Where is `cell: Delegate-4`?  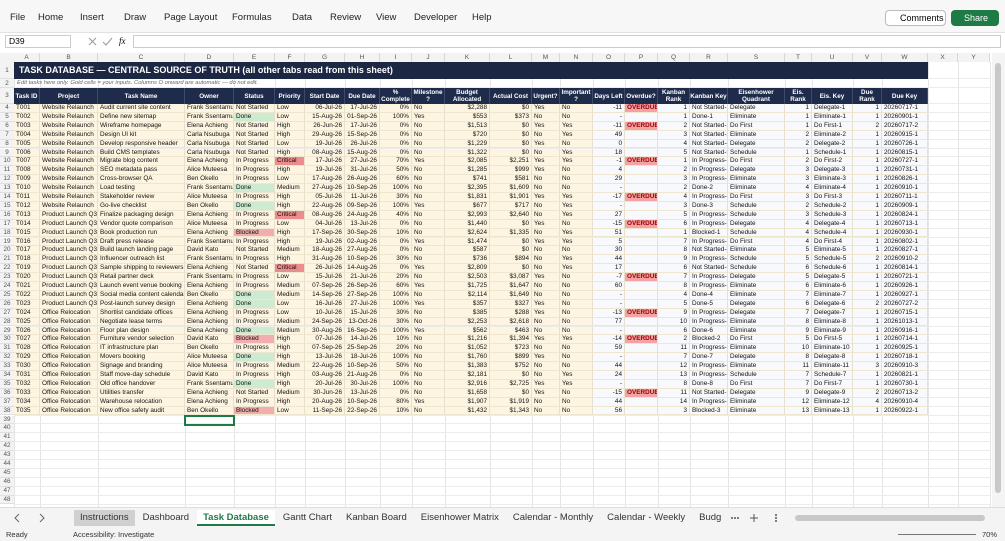
cell: Delegate-4 is located at coordinates (832, 224).